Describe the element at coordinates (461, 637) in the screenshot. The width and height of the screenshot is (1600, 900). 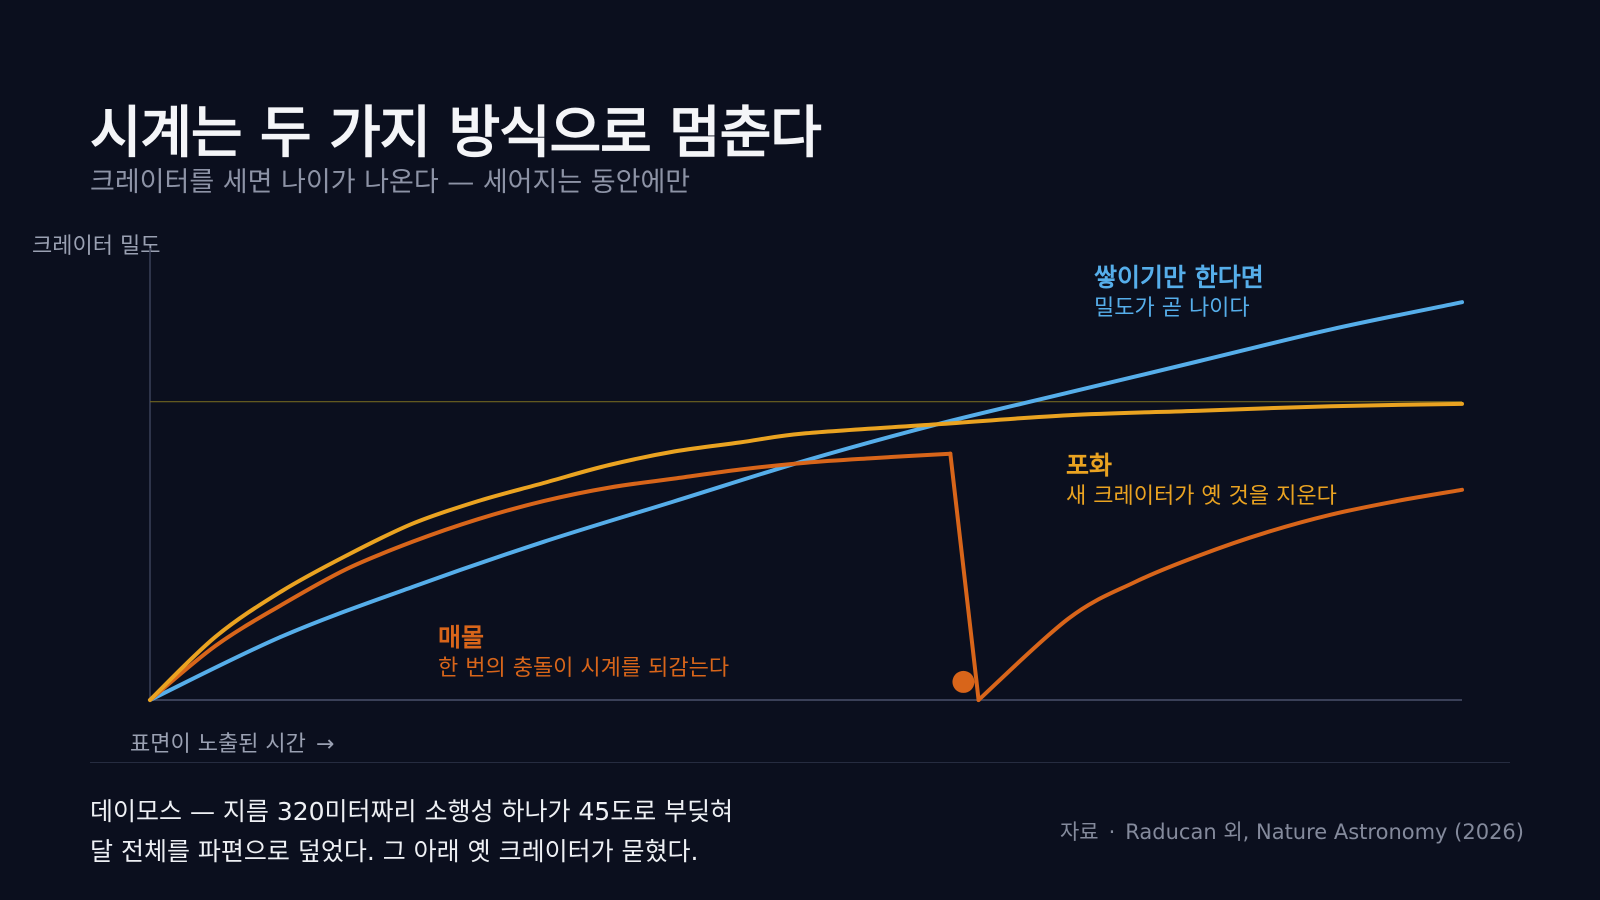
I see `annotation-burial-title: 매몰` at that location.